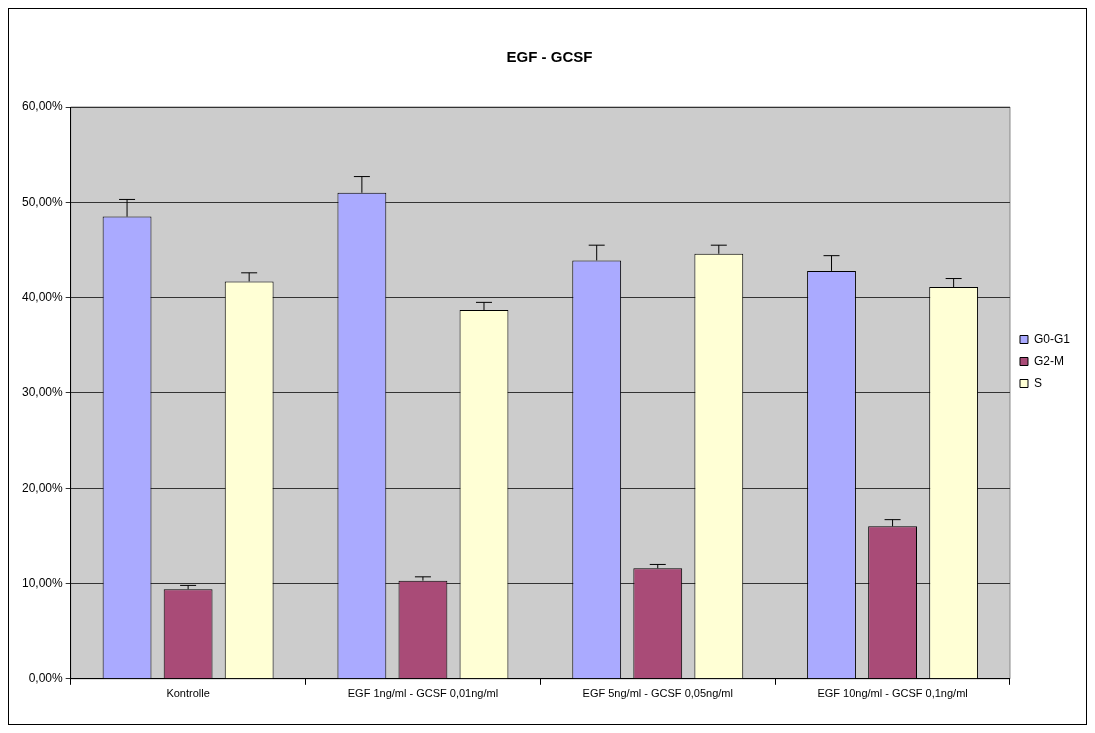 Image resolution: width=1095 pixels, height=733 pixels. I want to click on y-tick-label: 20,00%, so click(43, 487).